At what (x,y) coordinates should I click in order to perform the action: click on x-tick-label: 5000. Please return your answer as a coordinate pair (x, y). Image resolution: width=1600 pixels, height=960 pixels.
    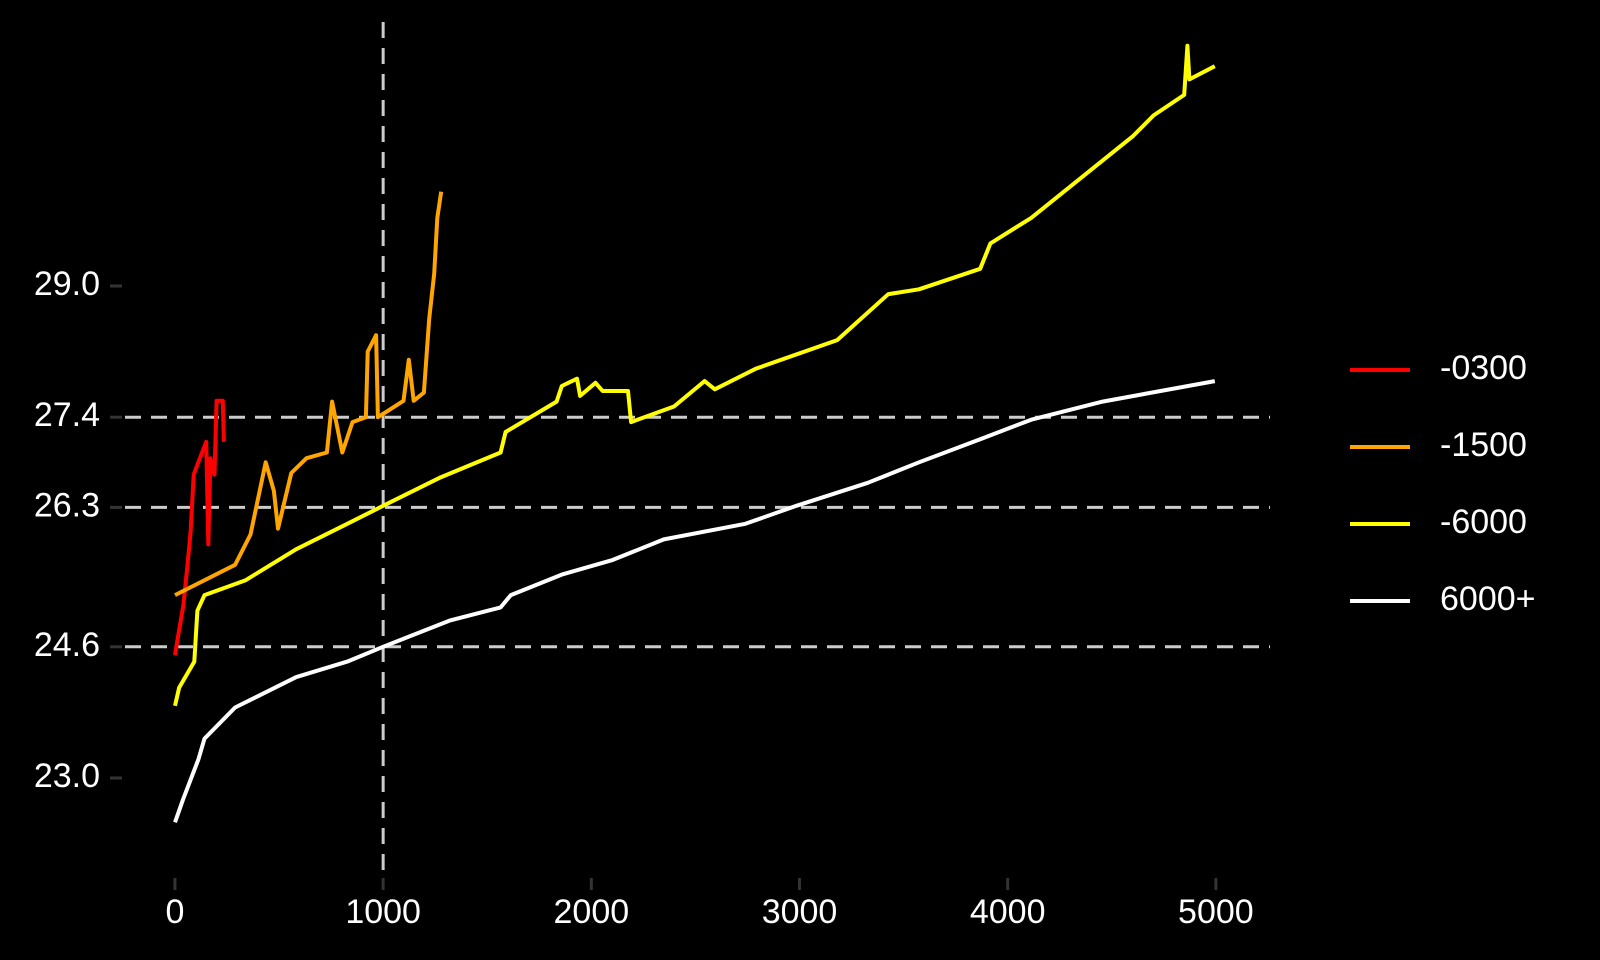
    Looking at the image, I should click on (1216, 912).